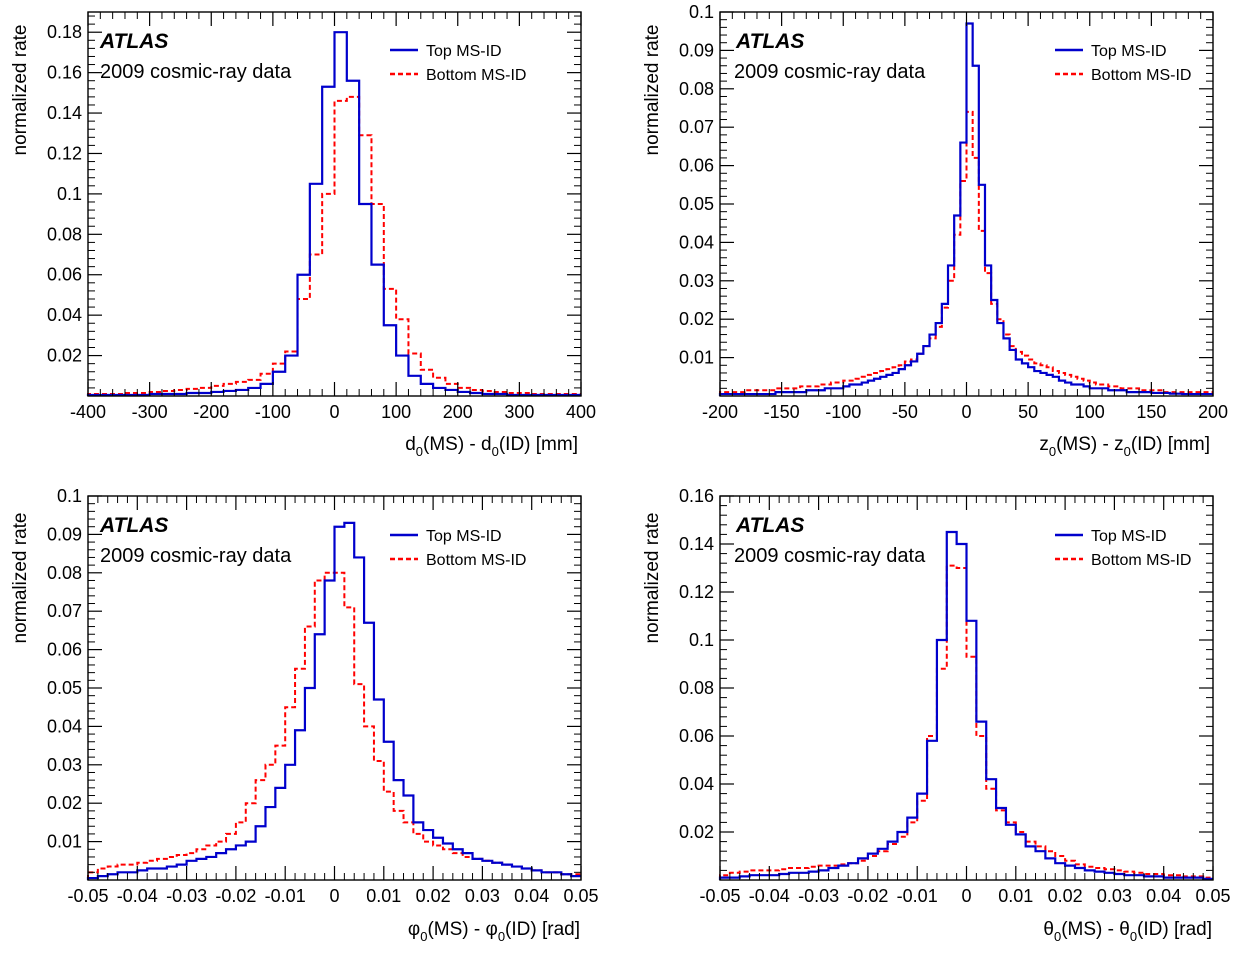 Image resolution: width=1242 pixels, height=953 pixels. Describe the element at coordinates (917, 896) in the screenshot. I see `x-tick-label: -0.01` at that location.